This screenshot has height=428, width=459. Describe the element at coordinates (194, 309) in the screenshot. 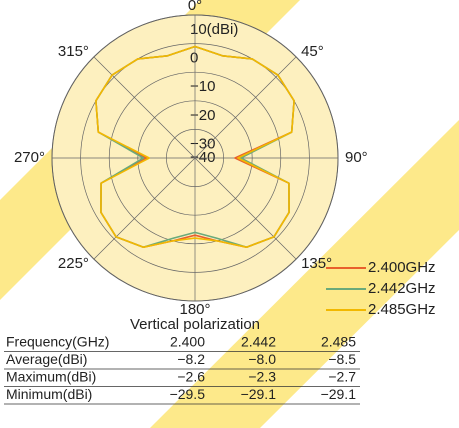

I see `angle-label: 180°` at that location.